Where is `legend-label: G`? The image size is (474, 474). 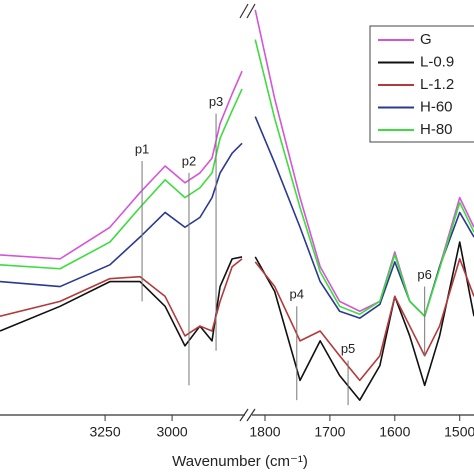 legend-label: G is located at coordinates (426, 39).